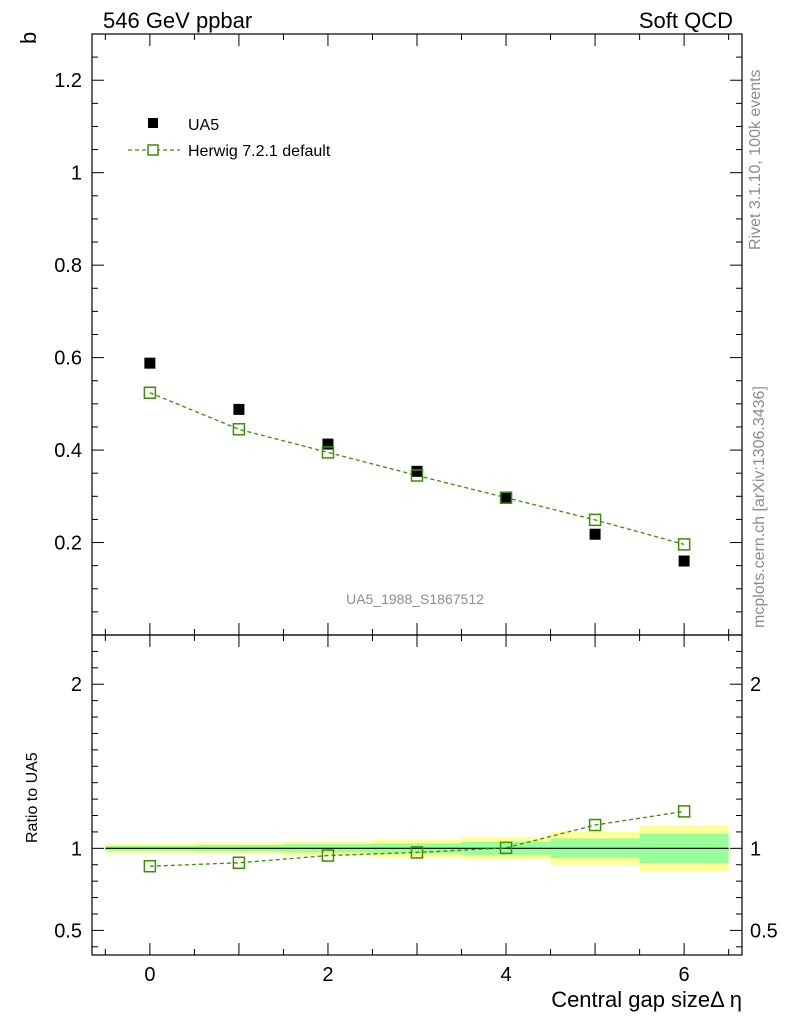  I want to click on x-tick-label: 0, so click(149, 975).